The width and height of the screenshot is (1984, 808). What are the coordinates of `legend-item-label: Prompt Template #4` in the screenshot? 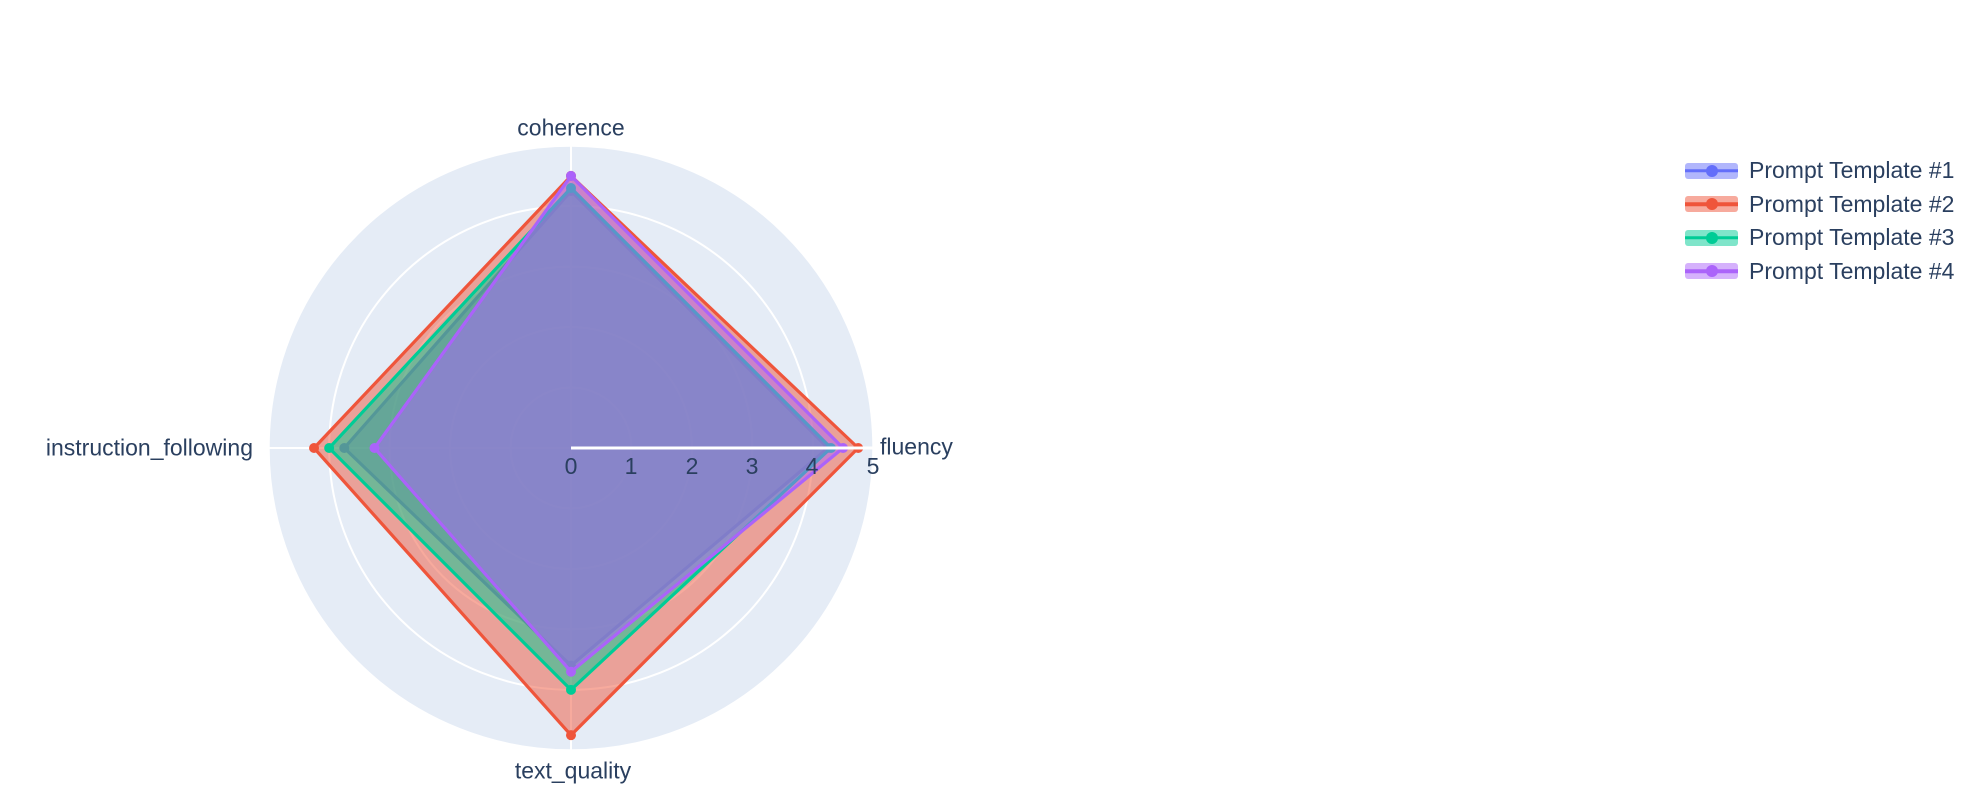 It's located at (1852, 270).